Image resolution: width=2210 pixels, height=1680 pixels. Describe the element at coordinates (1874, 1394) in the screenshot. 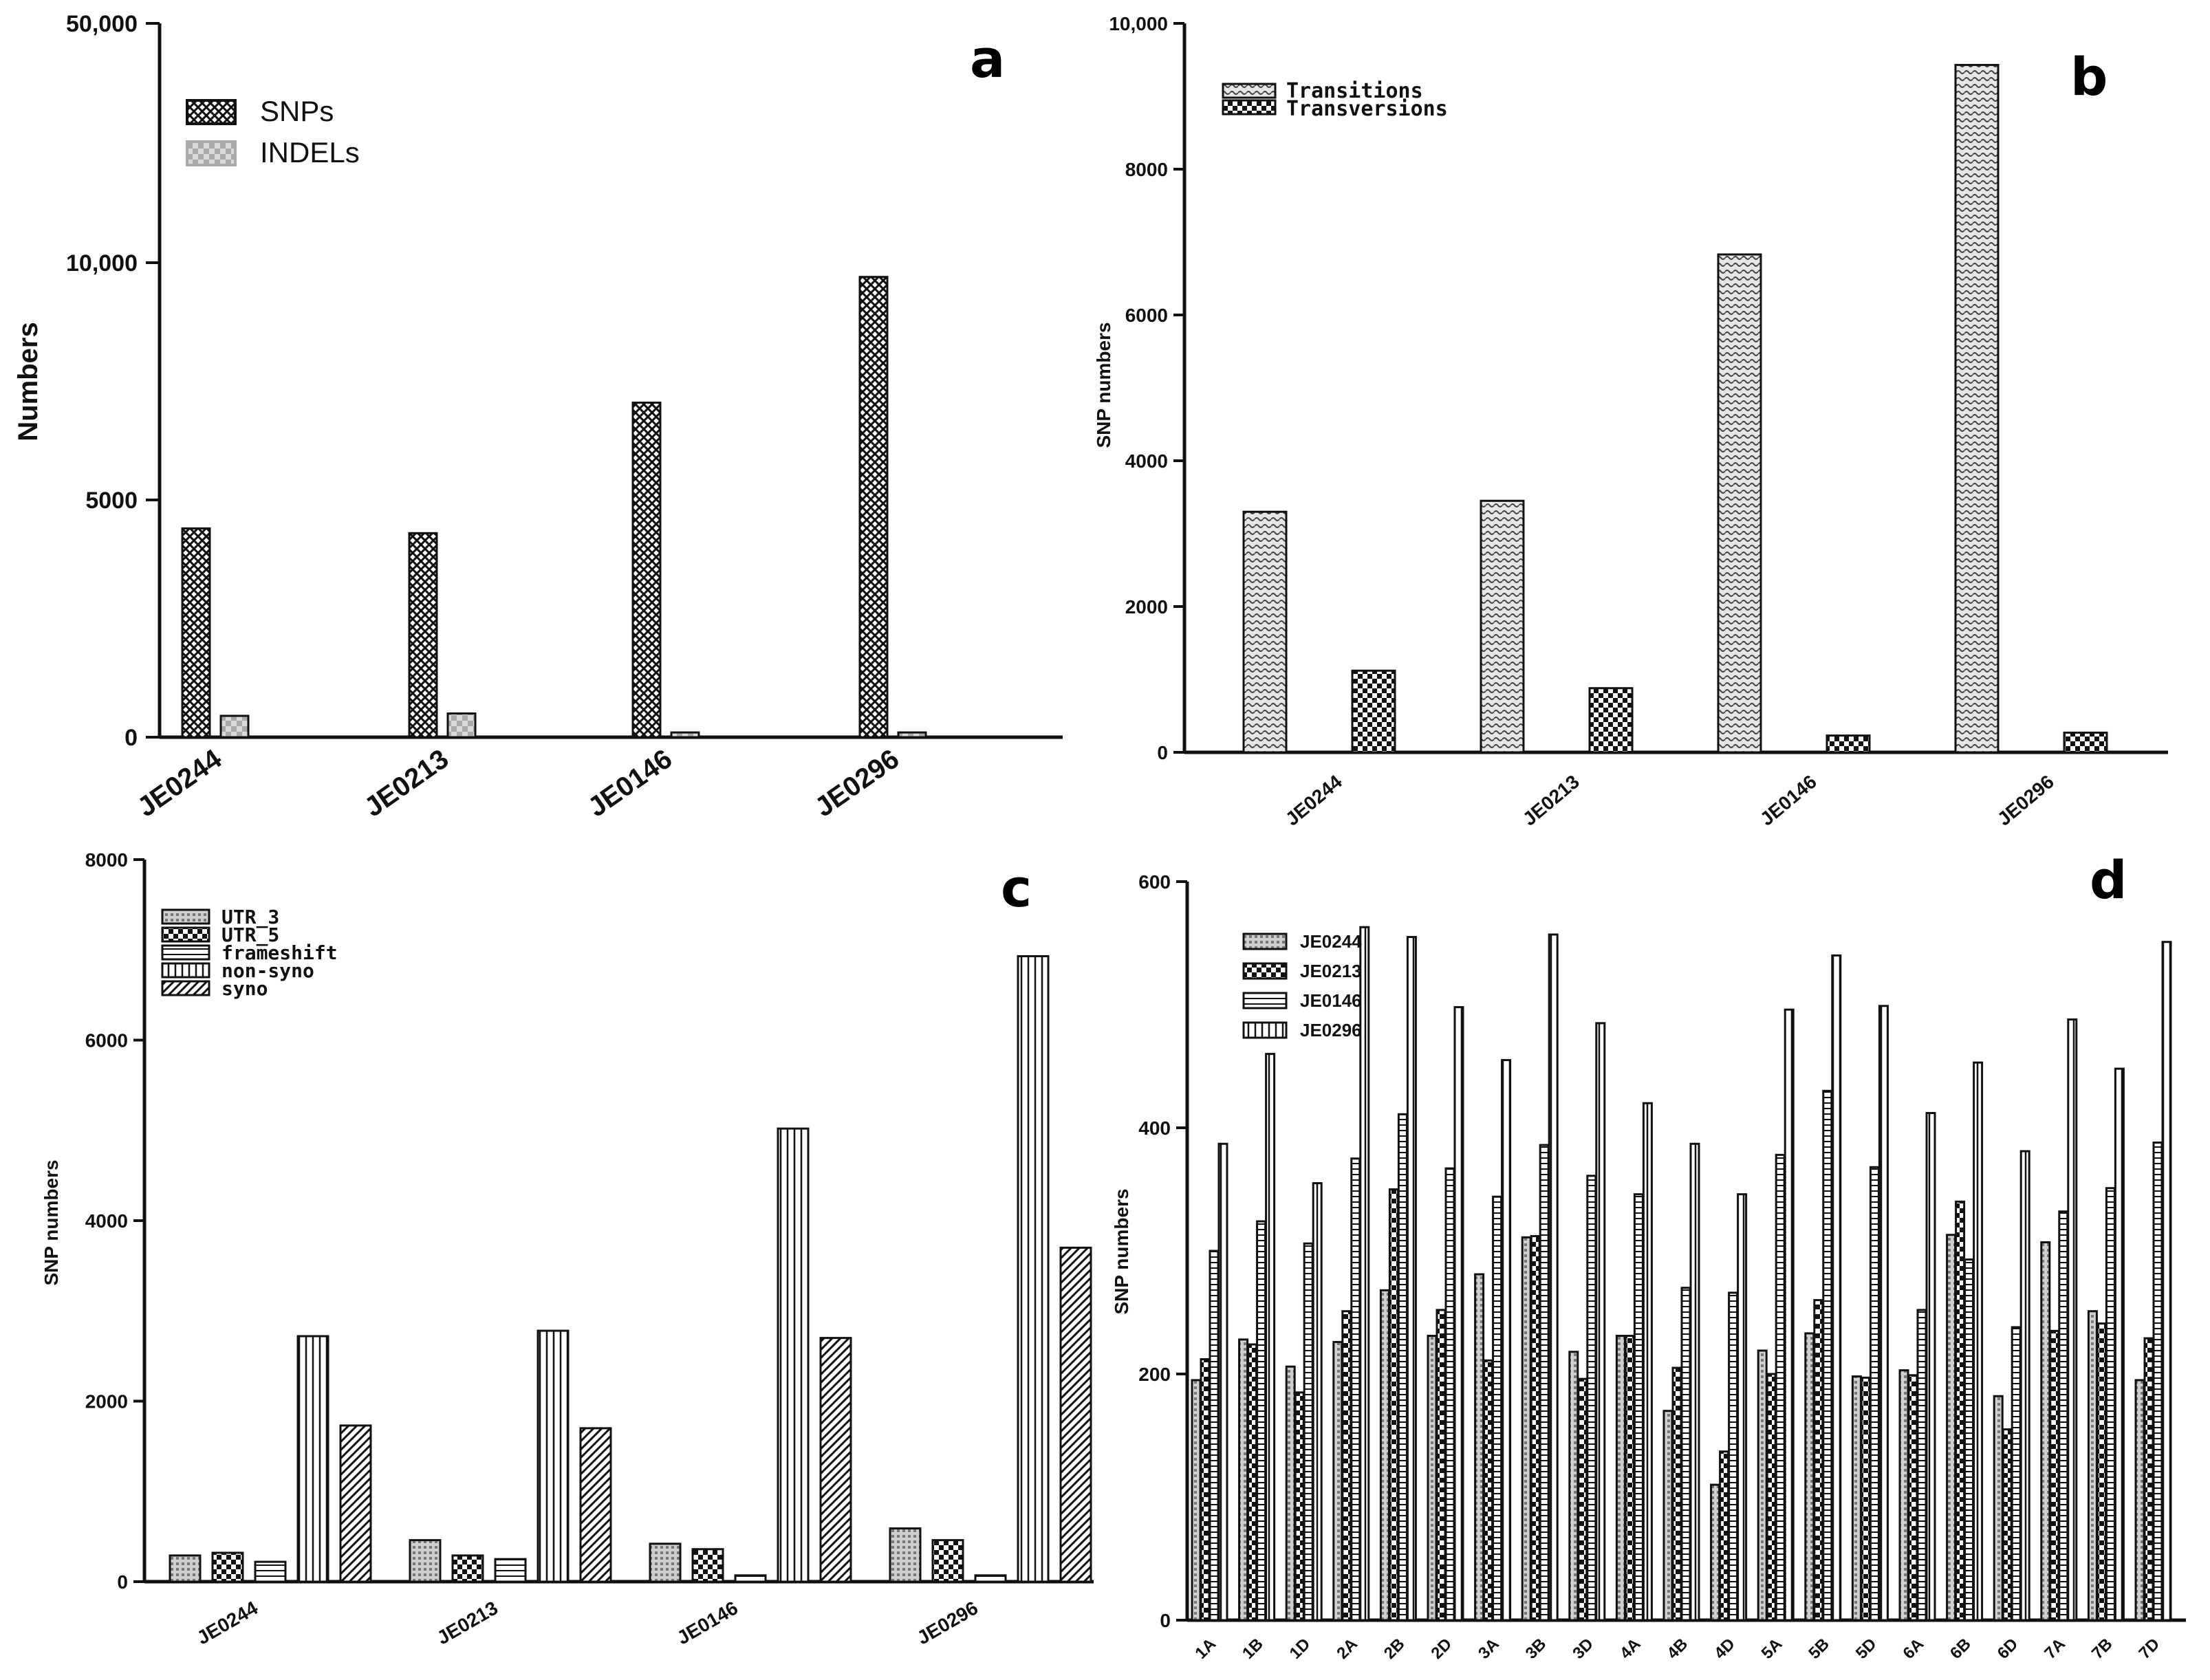

I see `bar-je0146-5d` at that location.